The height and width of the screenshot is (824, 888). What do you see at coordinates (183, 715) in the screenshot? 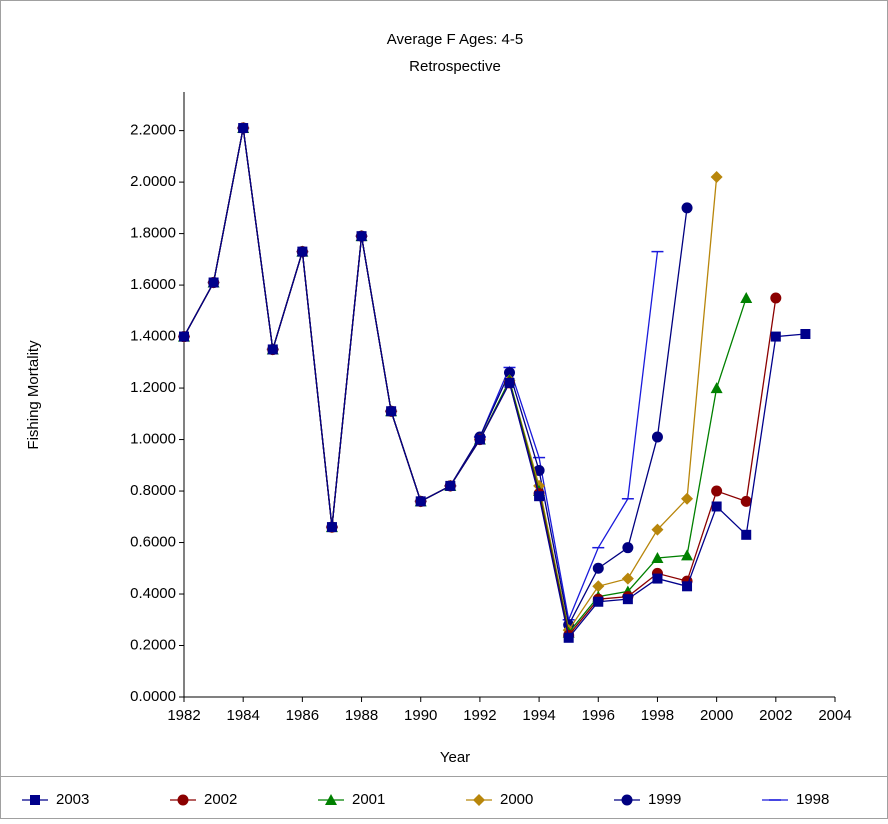
I see `x-tick-label: 1982` at bounding box center [183, 715].